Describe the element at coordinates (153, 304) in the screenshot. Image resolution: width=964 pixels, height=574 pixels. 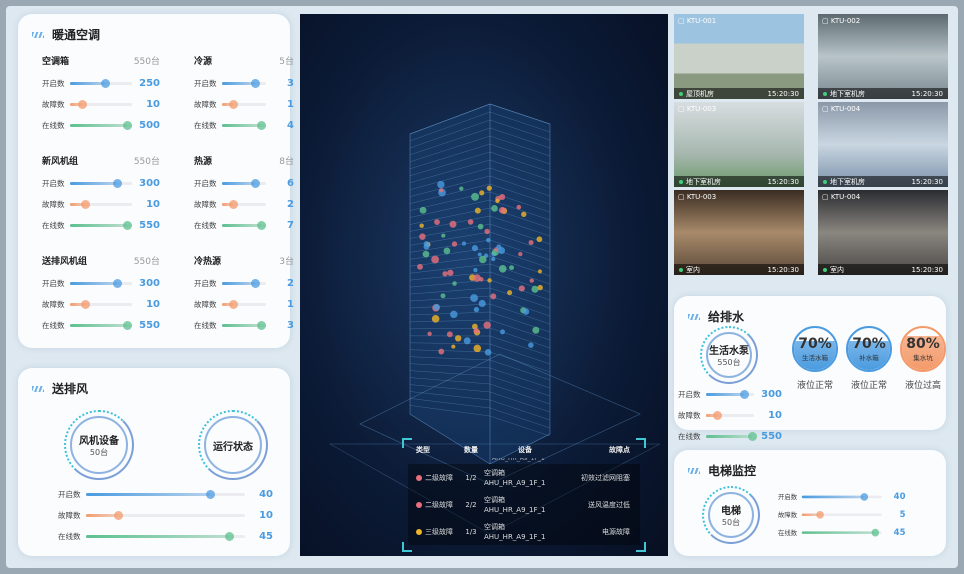
I see `stat-value: 10` at that location.